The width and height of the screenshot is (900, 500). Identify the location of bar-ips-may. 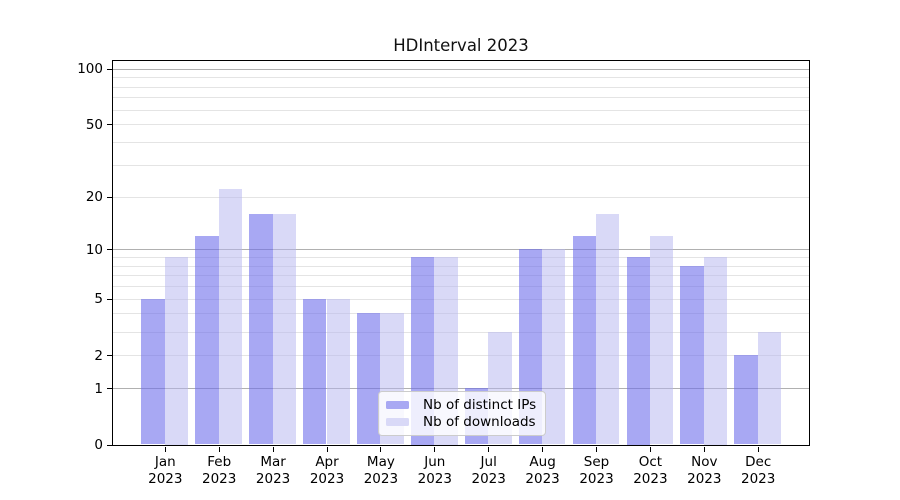
(369, 379).